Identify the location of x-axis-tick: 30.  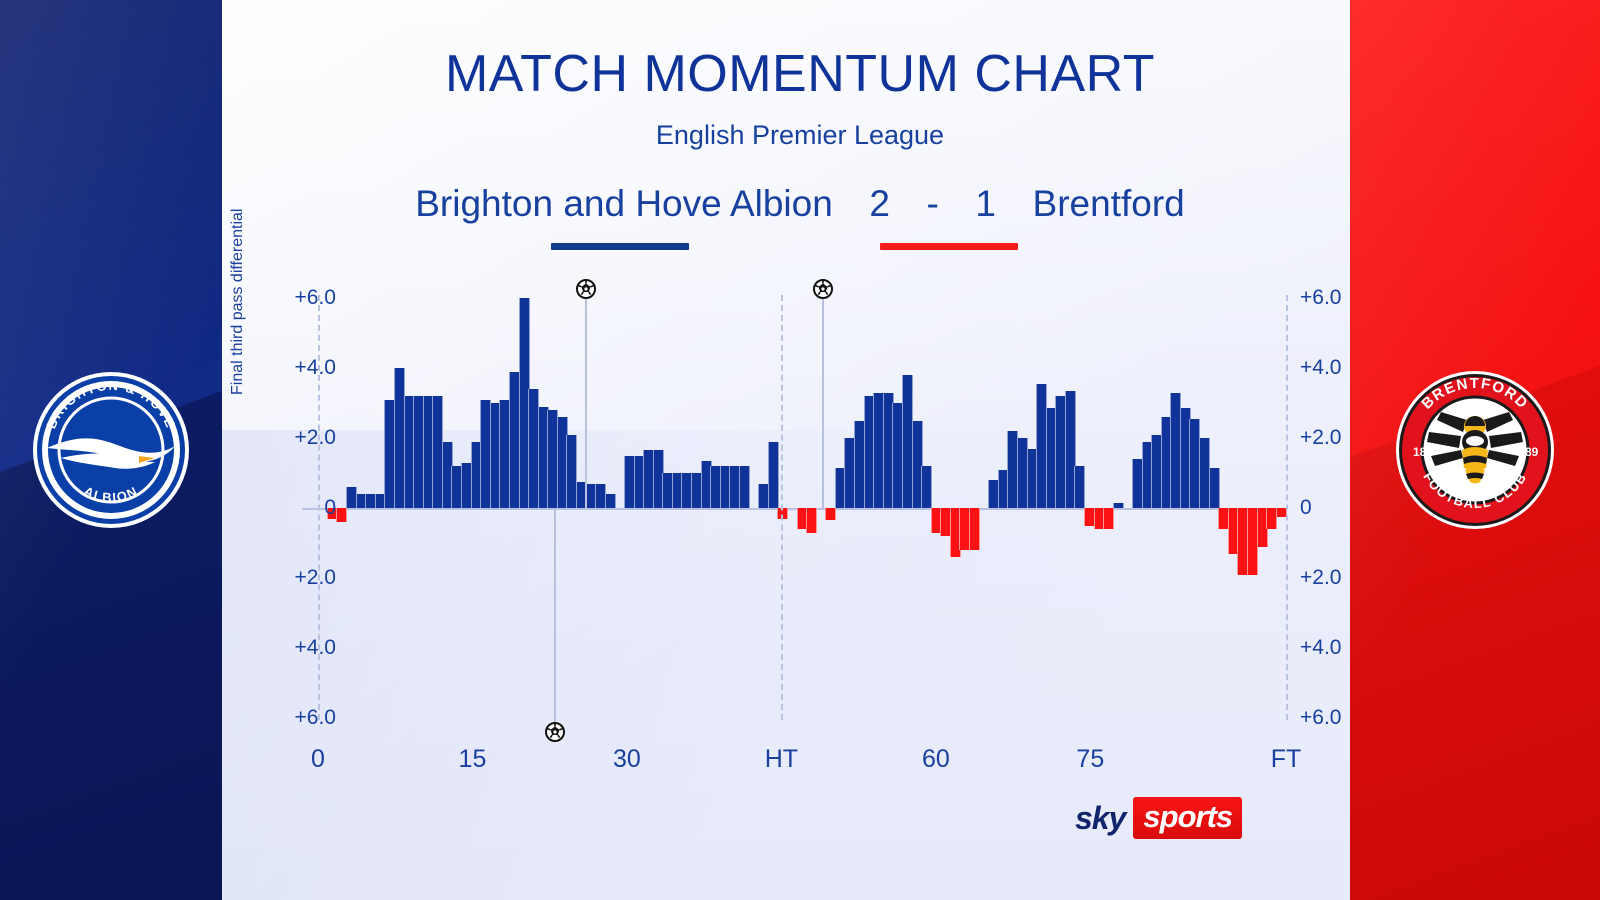
(627, 759).